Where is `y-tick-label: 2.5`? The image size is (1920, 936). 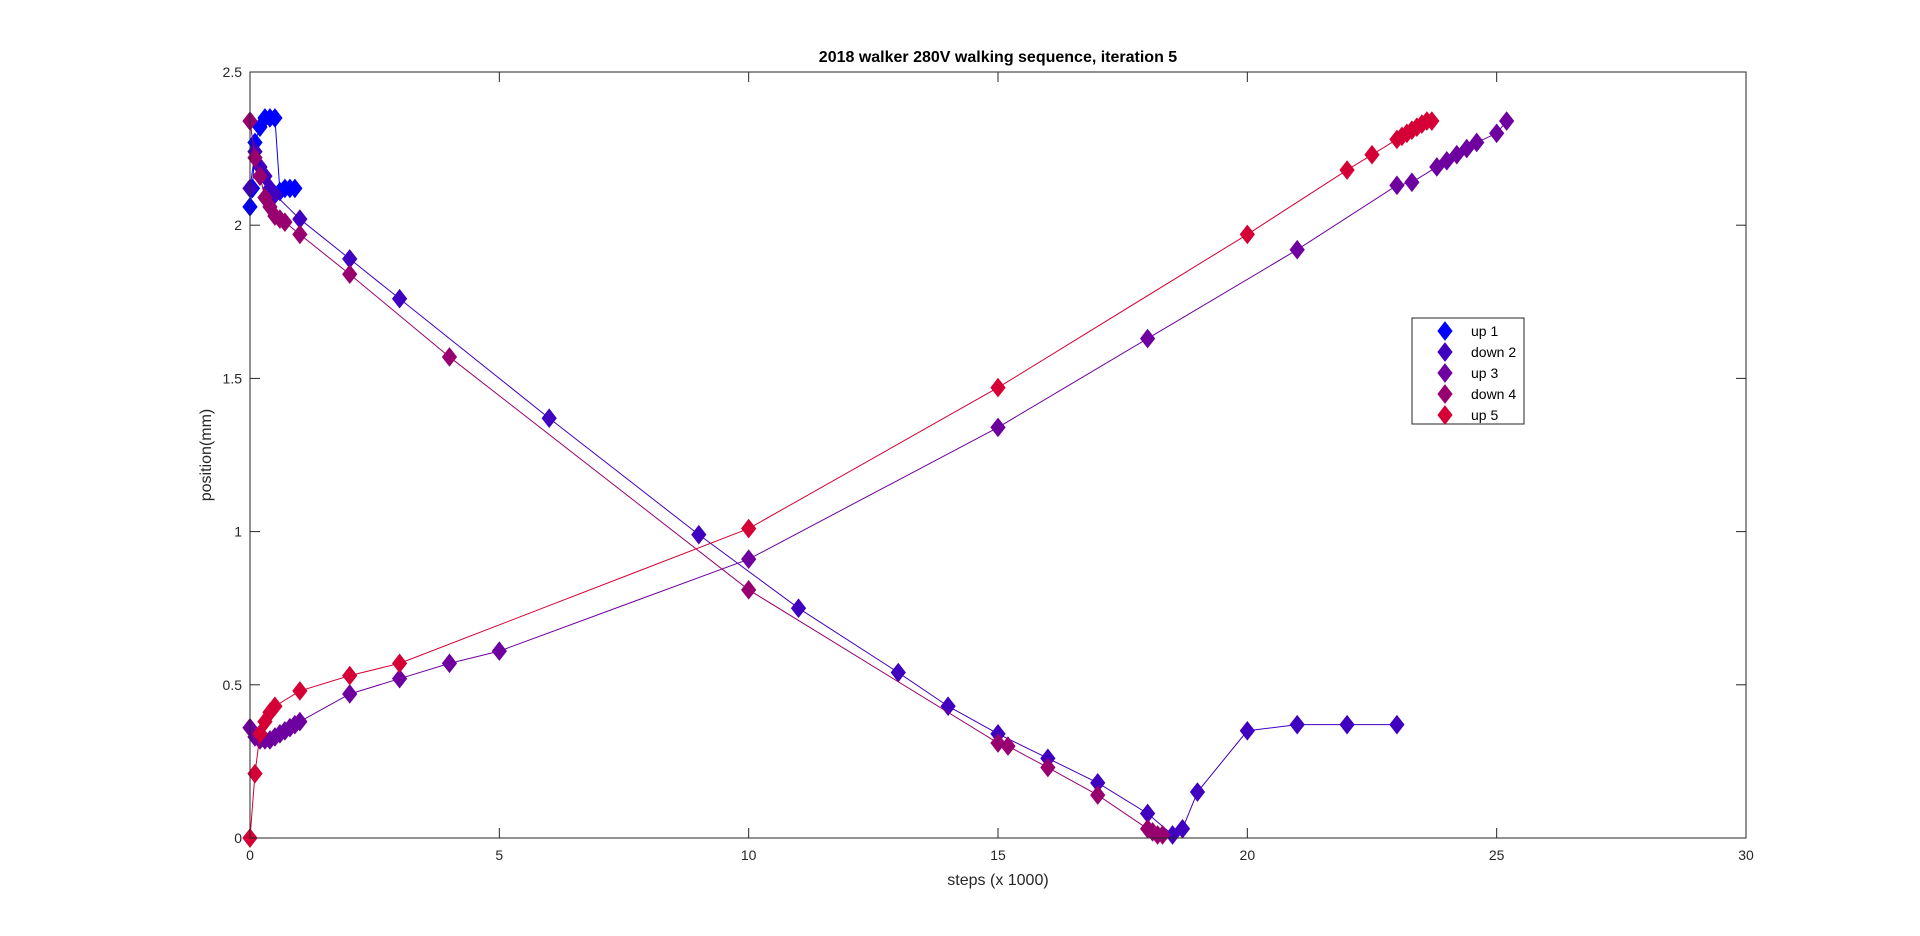
y-tick-label: 2.5 is located at coordinates (233, 72).